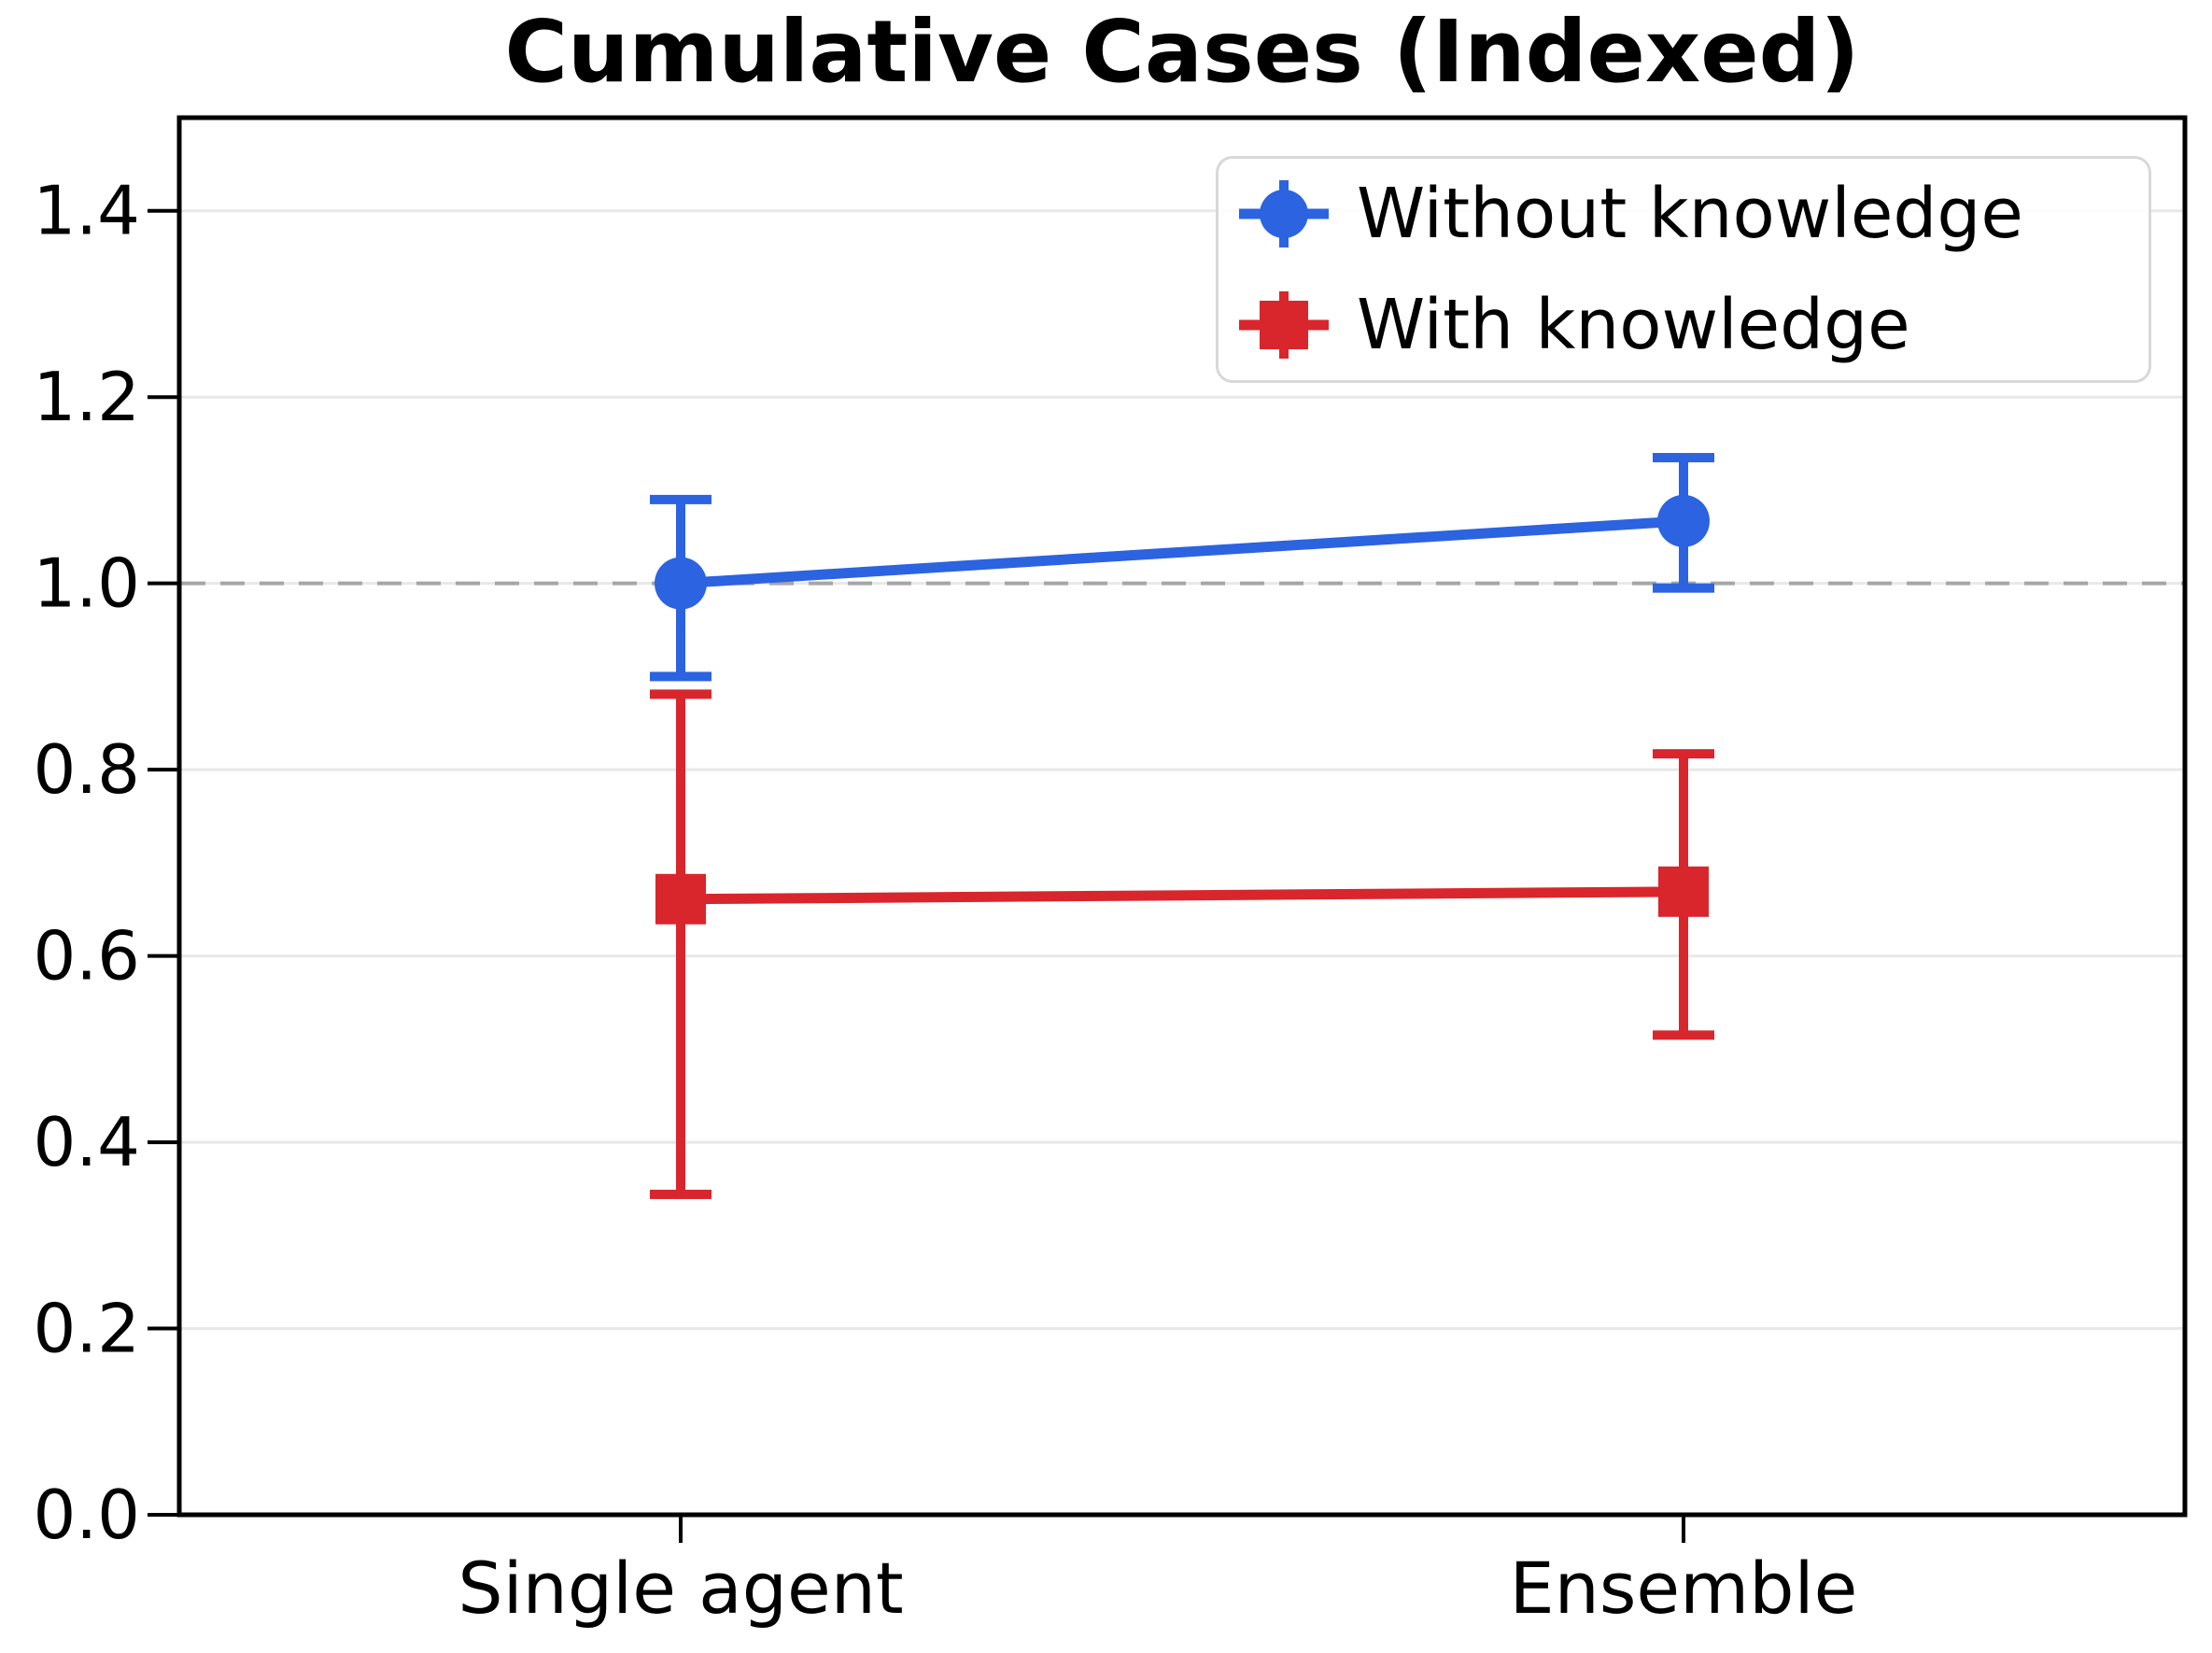 Image resolution: width=2212 pixels, height=1653 pixels. Describe the element at coordinates (86, 1142) in the screenshot. I see `y-tick-label: 0.4` at that location.